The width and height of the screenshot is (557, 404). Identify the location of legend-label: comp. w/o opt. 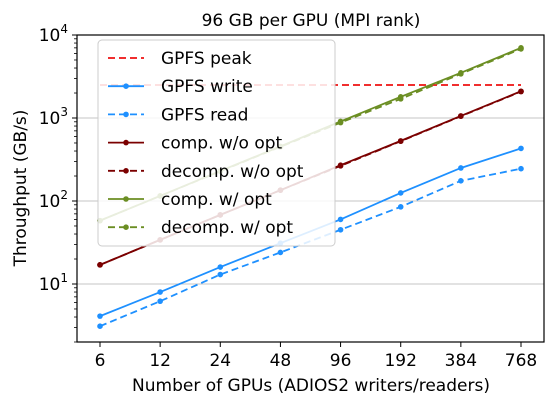
(222, 144).